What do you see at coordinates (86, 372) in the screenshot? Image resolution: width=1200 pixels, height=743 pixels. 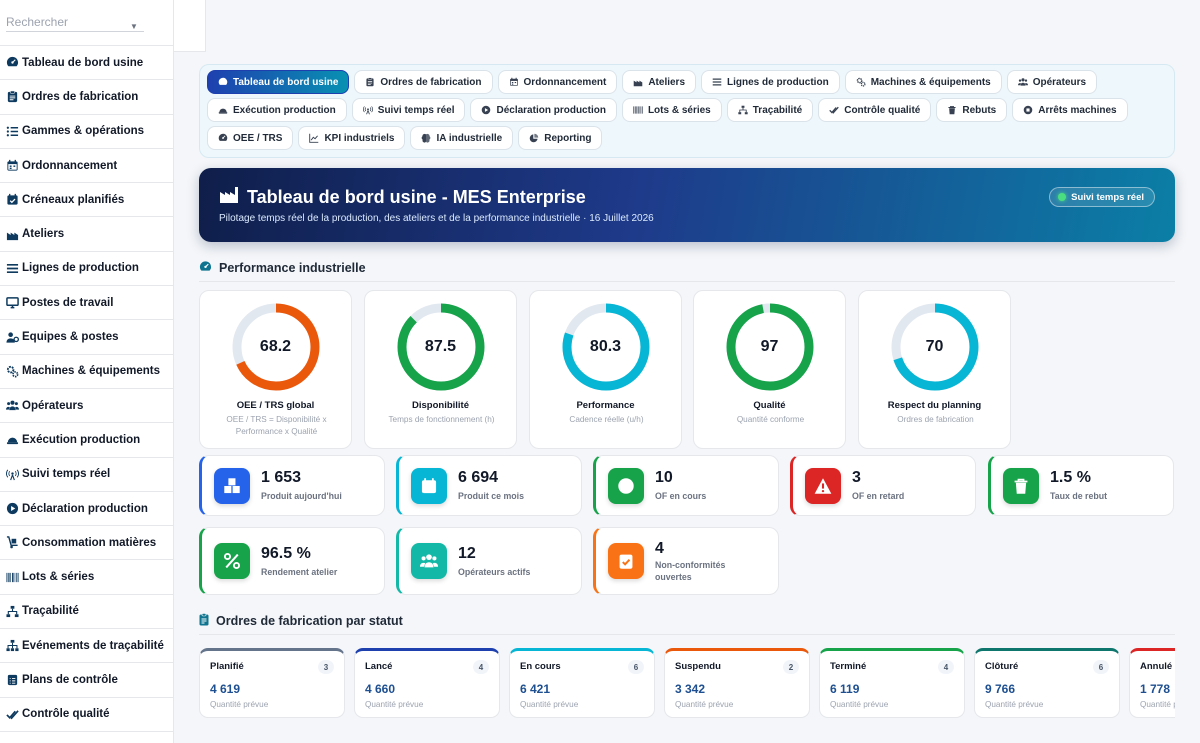 I see `sidebar-item: Machines & équipements` at bounding box center [86, 372].